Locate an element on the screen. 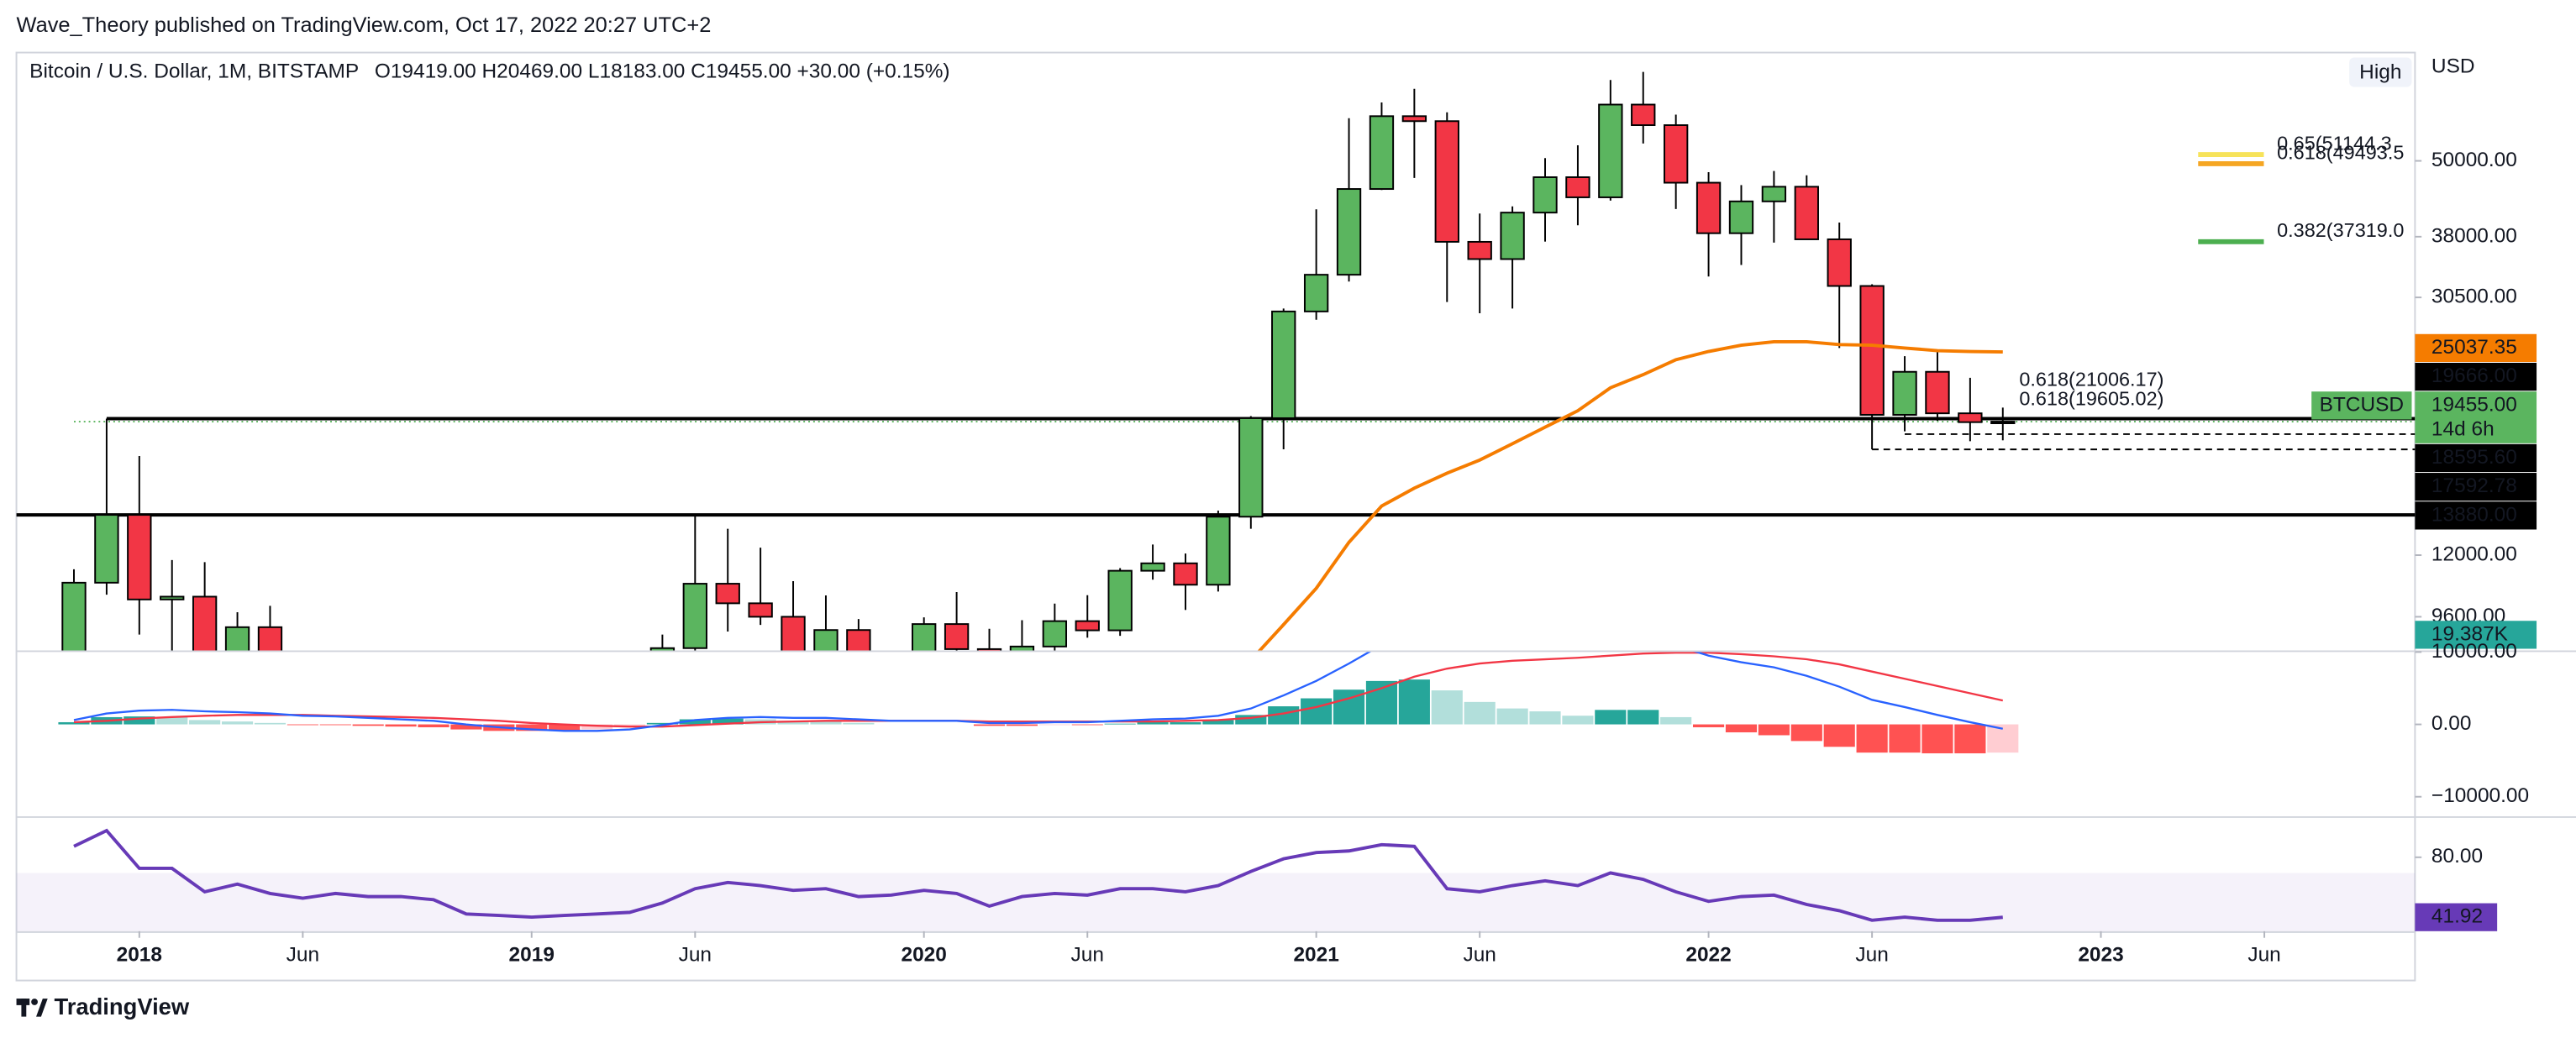 Image resolution: width=2576 pixels, height=1038 pixels. y-tick-label: 50000.00 is located at coordinates (2474, 160).